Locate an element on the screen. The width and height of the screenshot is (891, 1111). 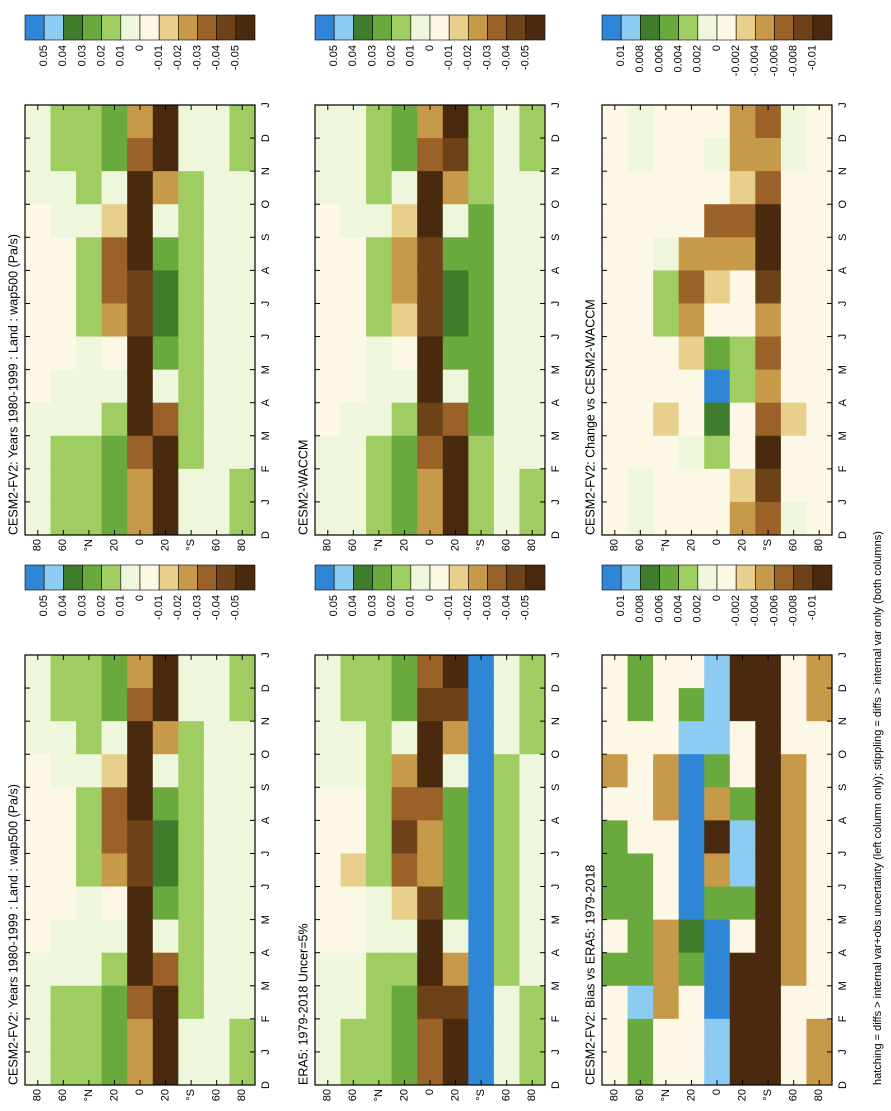
colorbar-label: 0.008 is located at coordinates (640, 59).